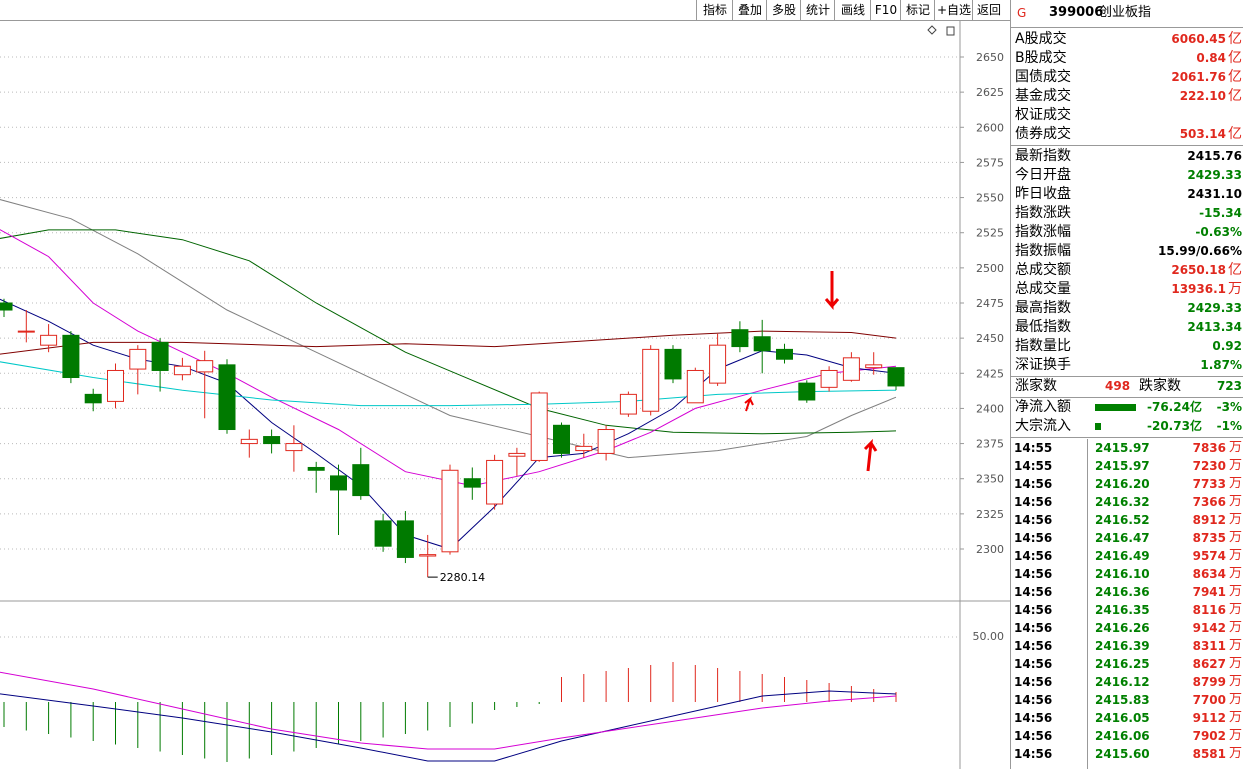 This screenshot has height=769, width=1243. Describe the element at coordinates (1043, 251) in the screenshot. I see `row-label: 指数振幅` at that location.